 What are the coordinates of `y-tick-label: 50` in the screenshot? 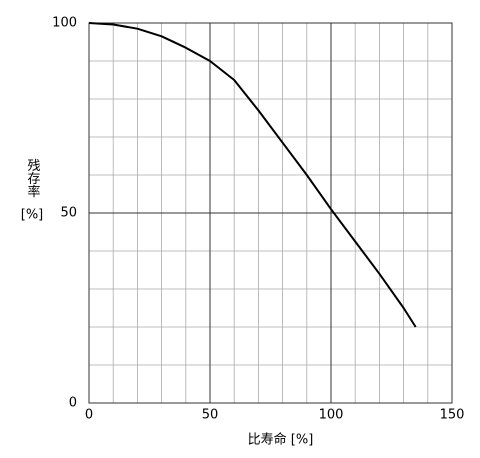 It's located at (68, 213).